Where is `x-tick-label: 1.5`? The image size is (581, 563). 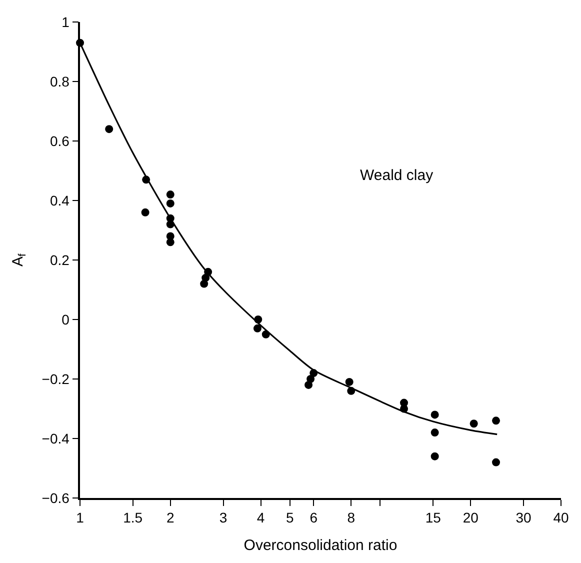
x-tick-label: 1.5 is located at coordinates (133, 518).